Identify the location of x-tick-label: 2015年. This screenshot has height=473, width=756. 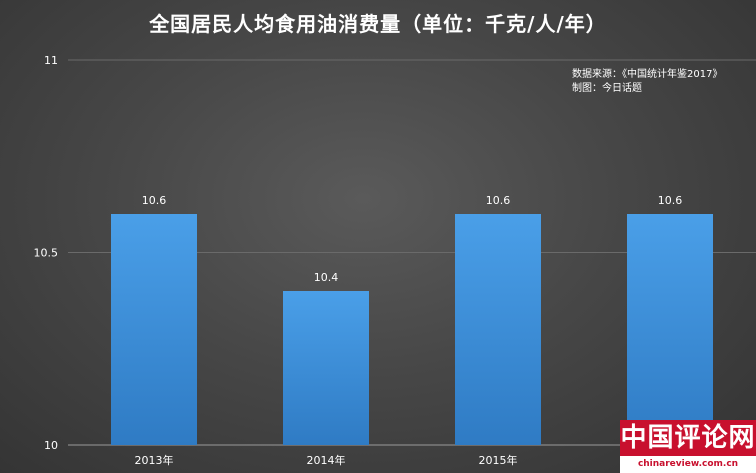
(498, 460).